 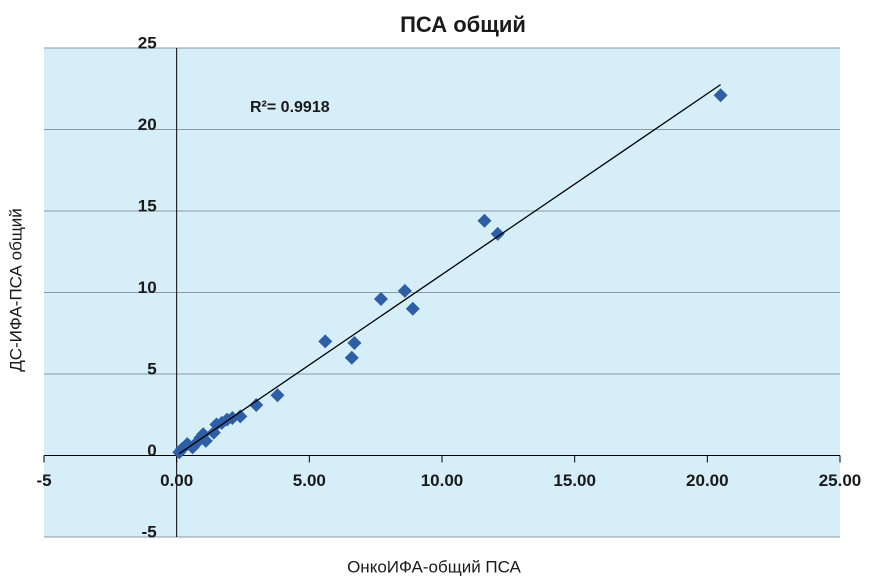 I want to click on x-axis-label: ОнкоИФА-общий ПСА, so click(x=434, y=566).